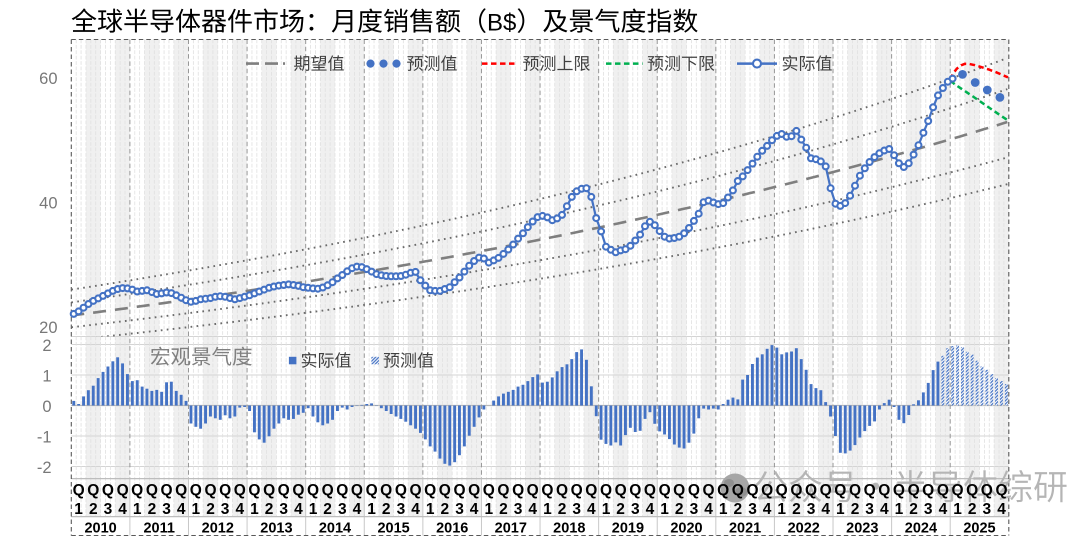 Image resolution: width=1080 pixels, height=543 pixels. Describe the element at coordinates (44, 468) in the screenshot. I see `svg-text: -2` at that location.